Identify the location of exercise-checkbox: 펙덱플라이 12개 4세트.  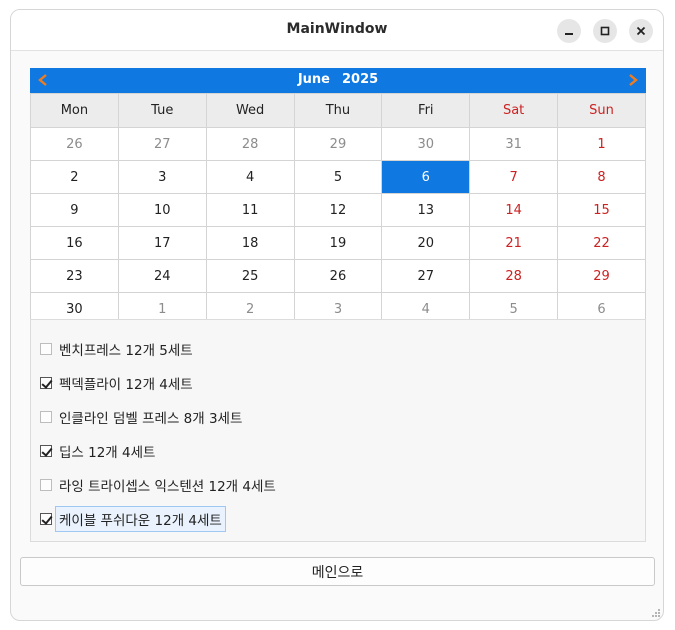
(116, 383).